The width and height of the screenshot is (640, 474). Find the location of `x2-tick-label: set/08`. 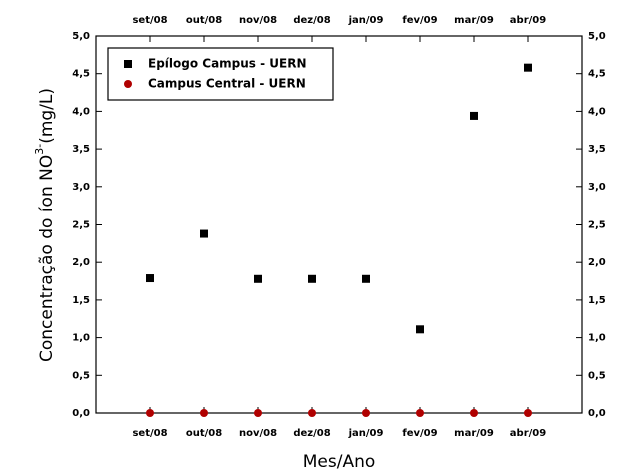

x2-tick-label: set/08 is located at coordinates (149, 20).